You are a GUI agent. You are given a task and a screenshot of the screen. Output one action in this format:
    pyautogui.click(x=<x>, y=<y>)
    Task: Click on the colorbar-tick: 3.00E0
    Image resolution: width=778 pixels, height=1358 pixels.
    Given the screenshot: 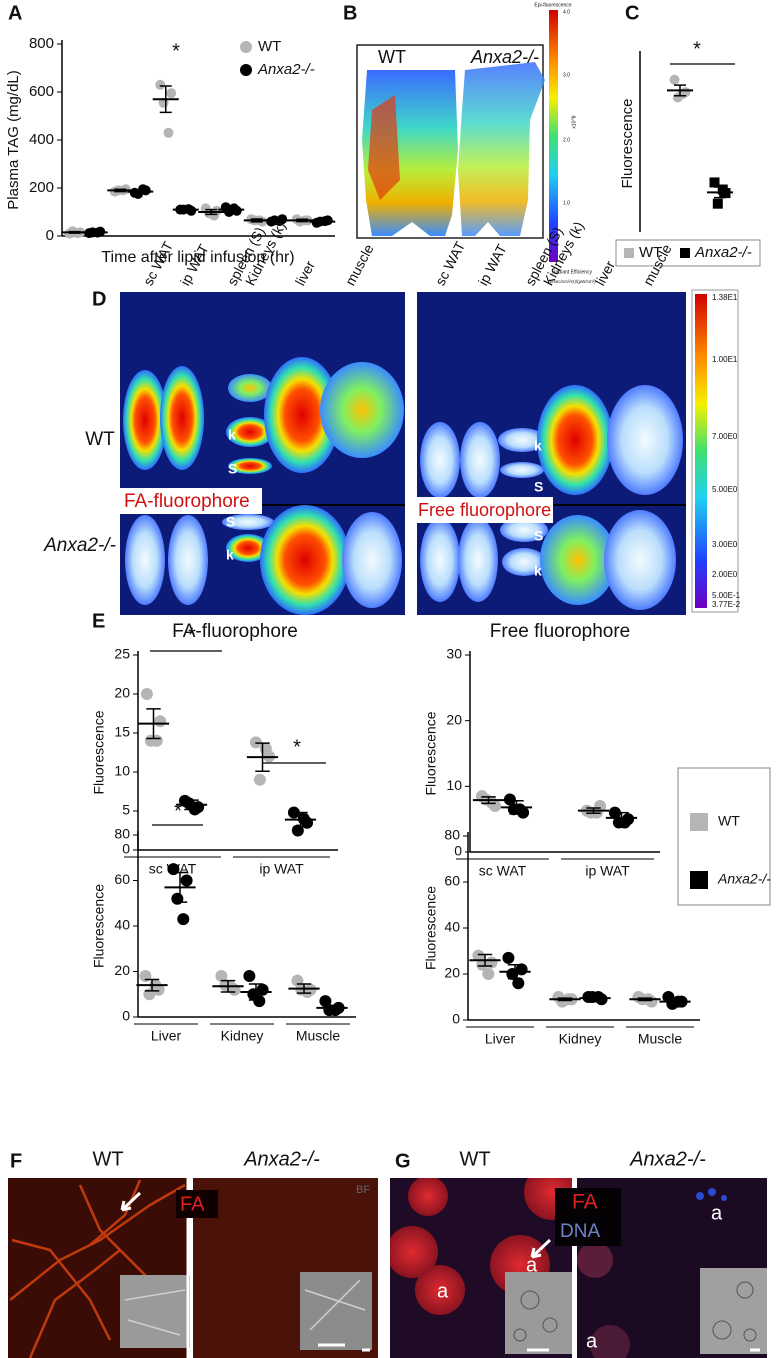 What is the action you would take?
    pyautogui.click(x=725, y=544)
    